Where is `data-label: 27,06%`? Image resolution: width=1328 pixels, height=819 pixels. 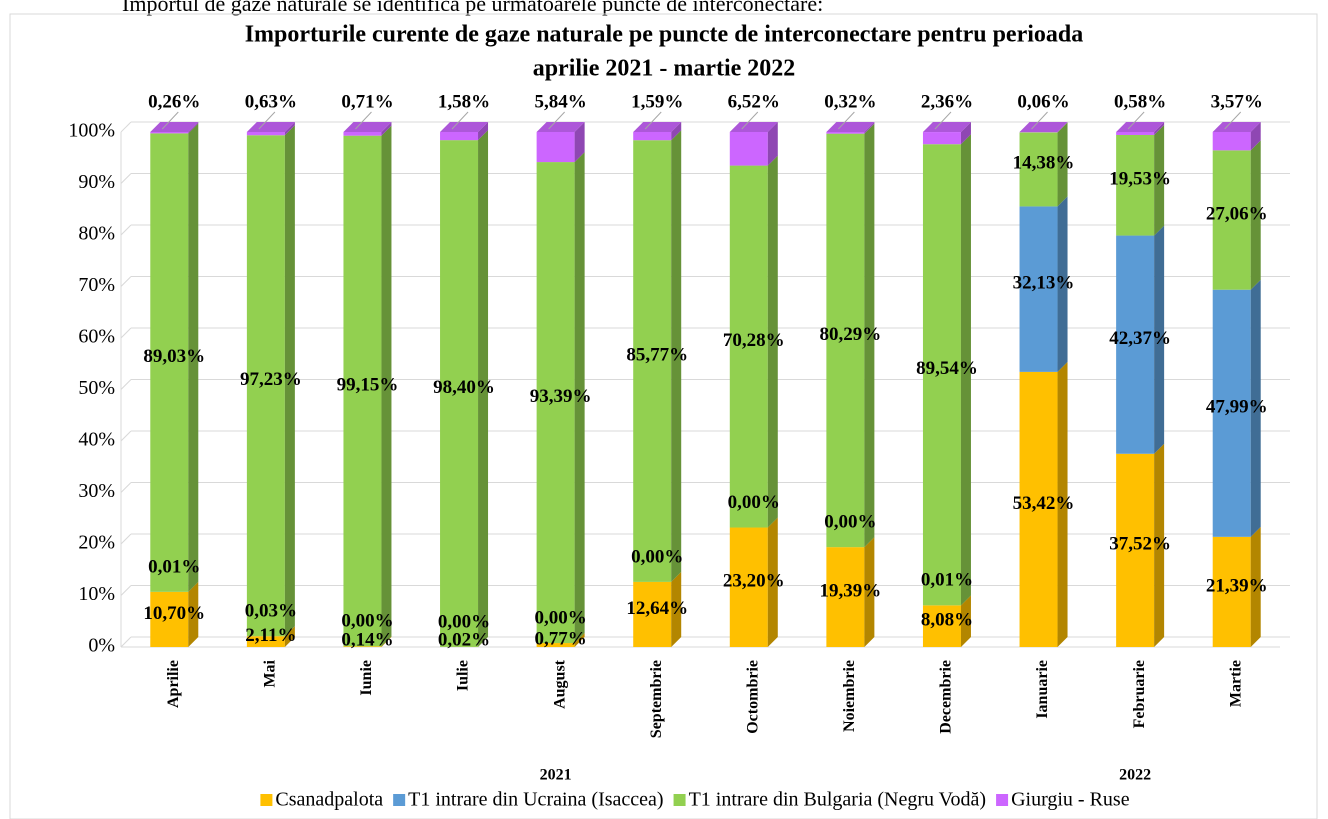
data-label: 27,06% is located at coordinates (1237, 213).